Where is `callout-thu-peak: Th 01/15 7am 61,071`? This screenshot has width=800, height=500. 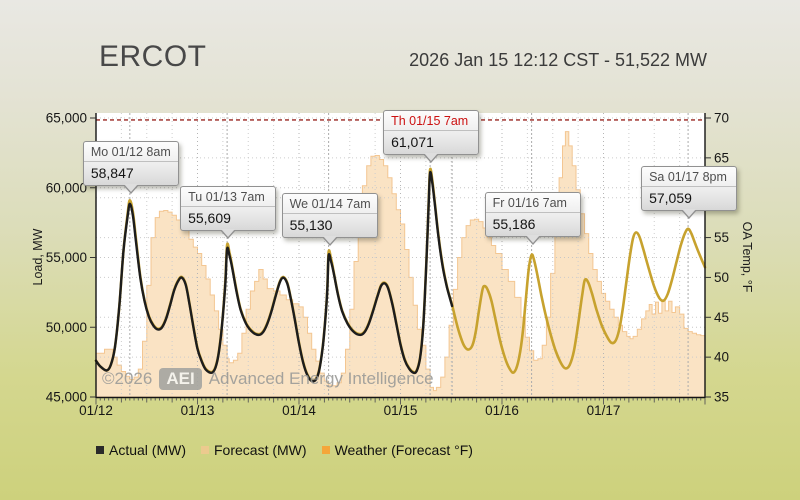 callout-thu-peak: Th 01/15 7am 61,071 is located at coordinates (431, 136).